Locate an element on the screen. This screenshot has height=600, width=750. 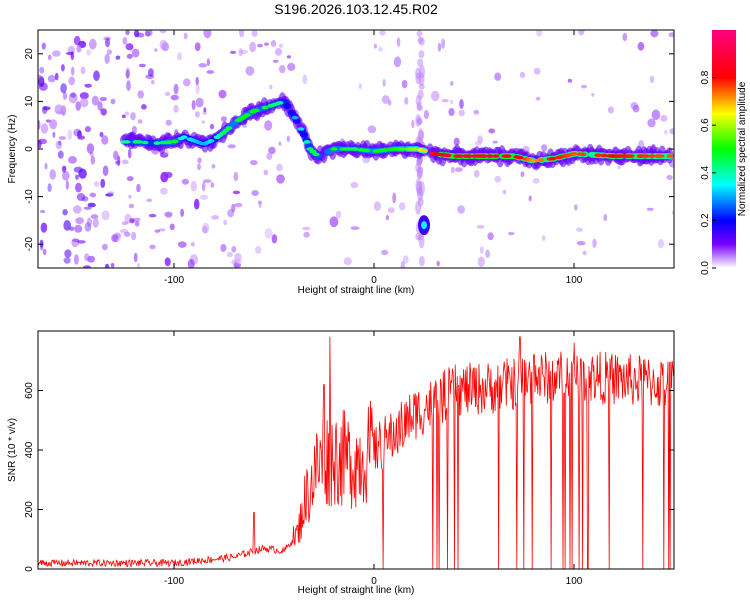
snr-y-tick-label: 600 is located at coordinates (29, 390).